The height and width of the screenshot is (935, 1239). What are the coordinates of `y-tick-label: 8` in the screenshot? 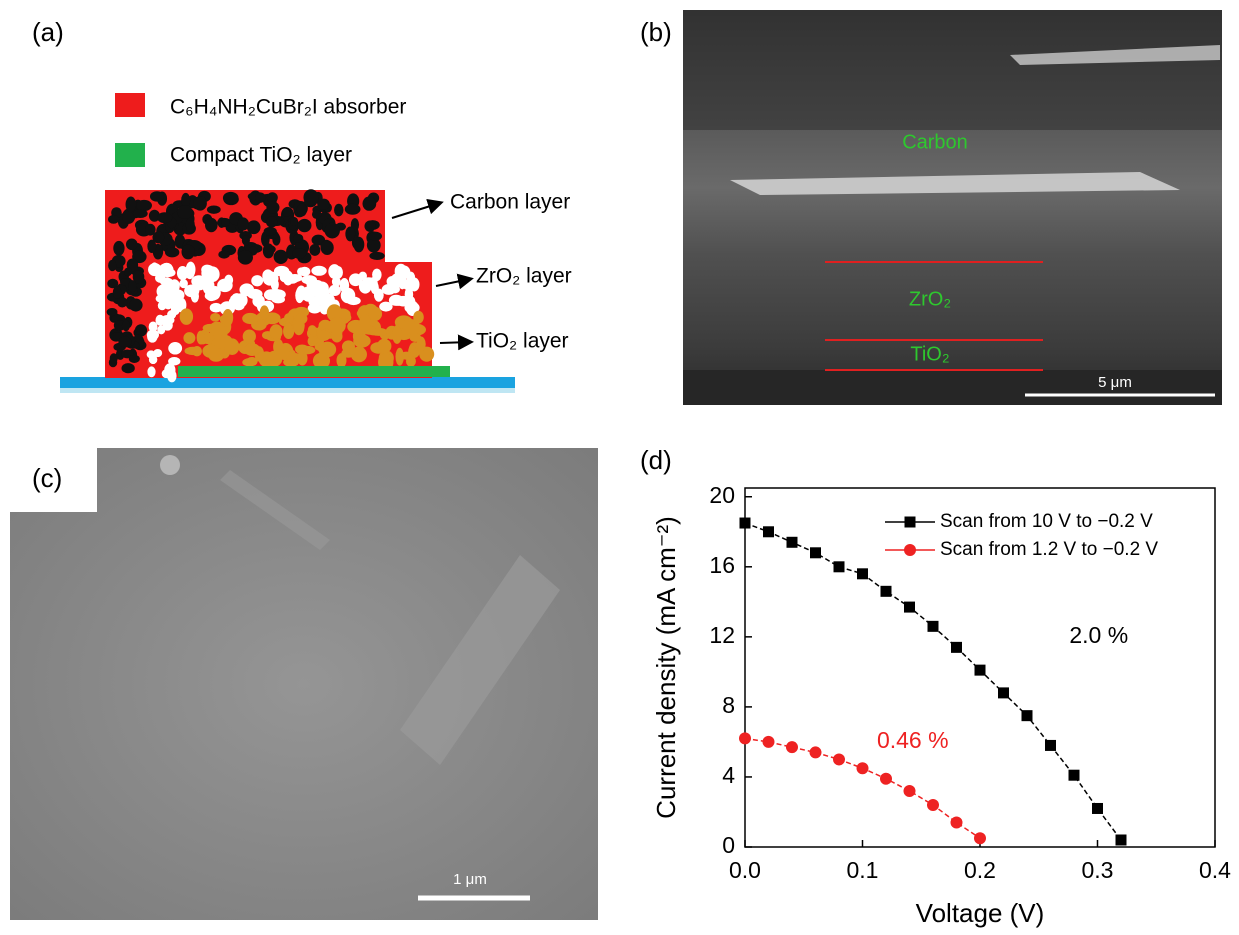 It's located at (728, 705).